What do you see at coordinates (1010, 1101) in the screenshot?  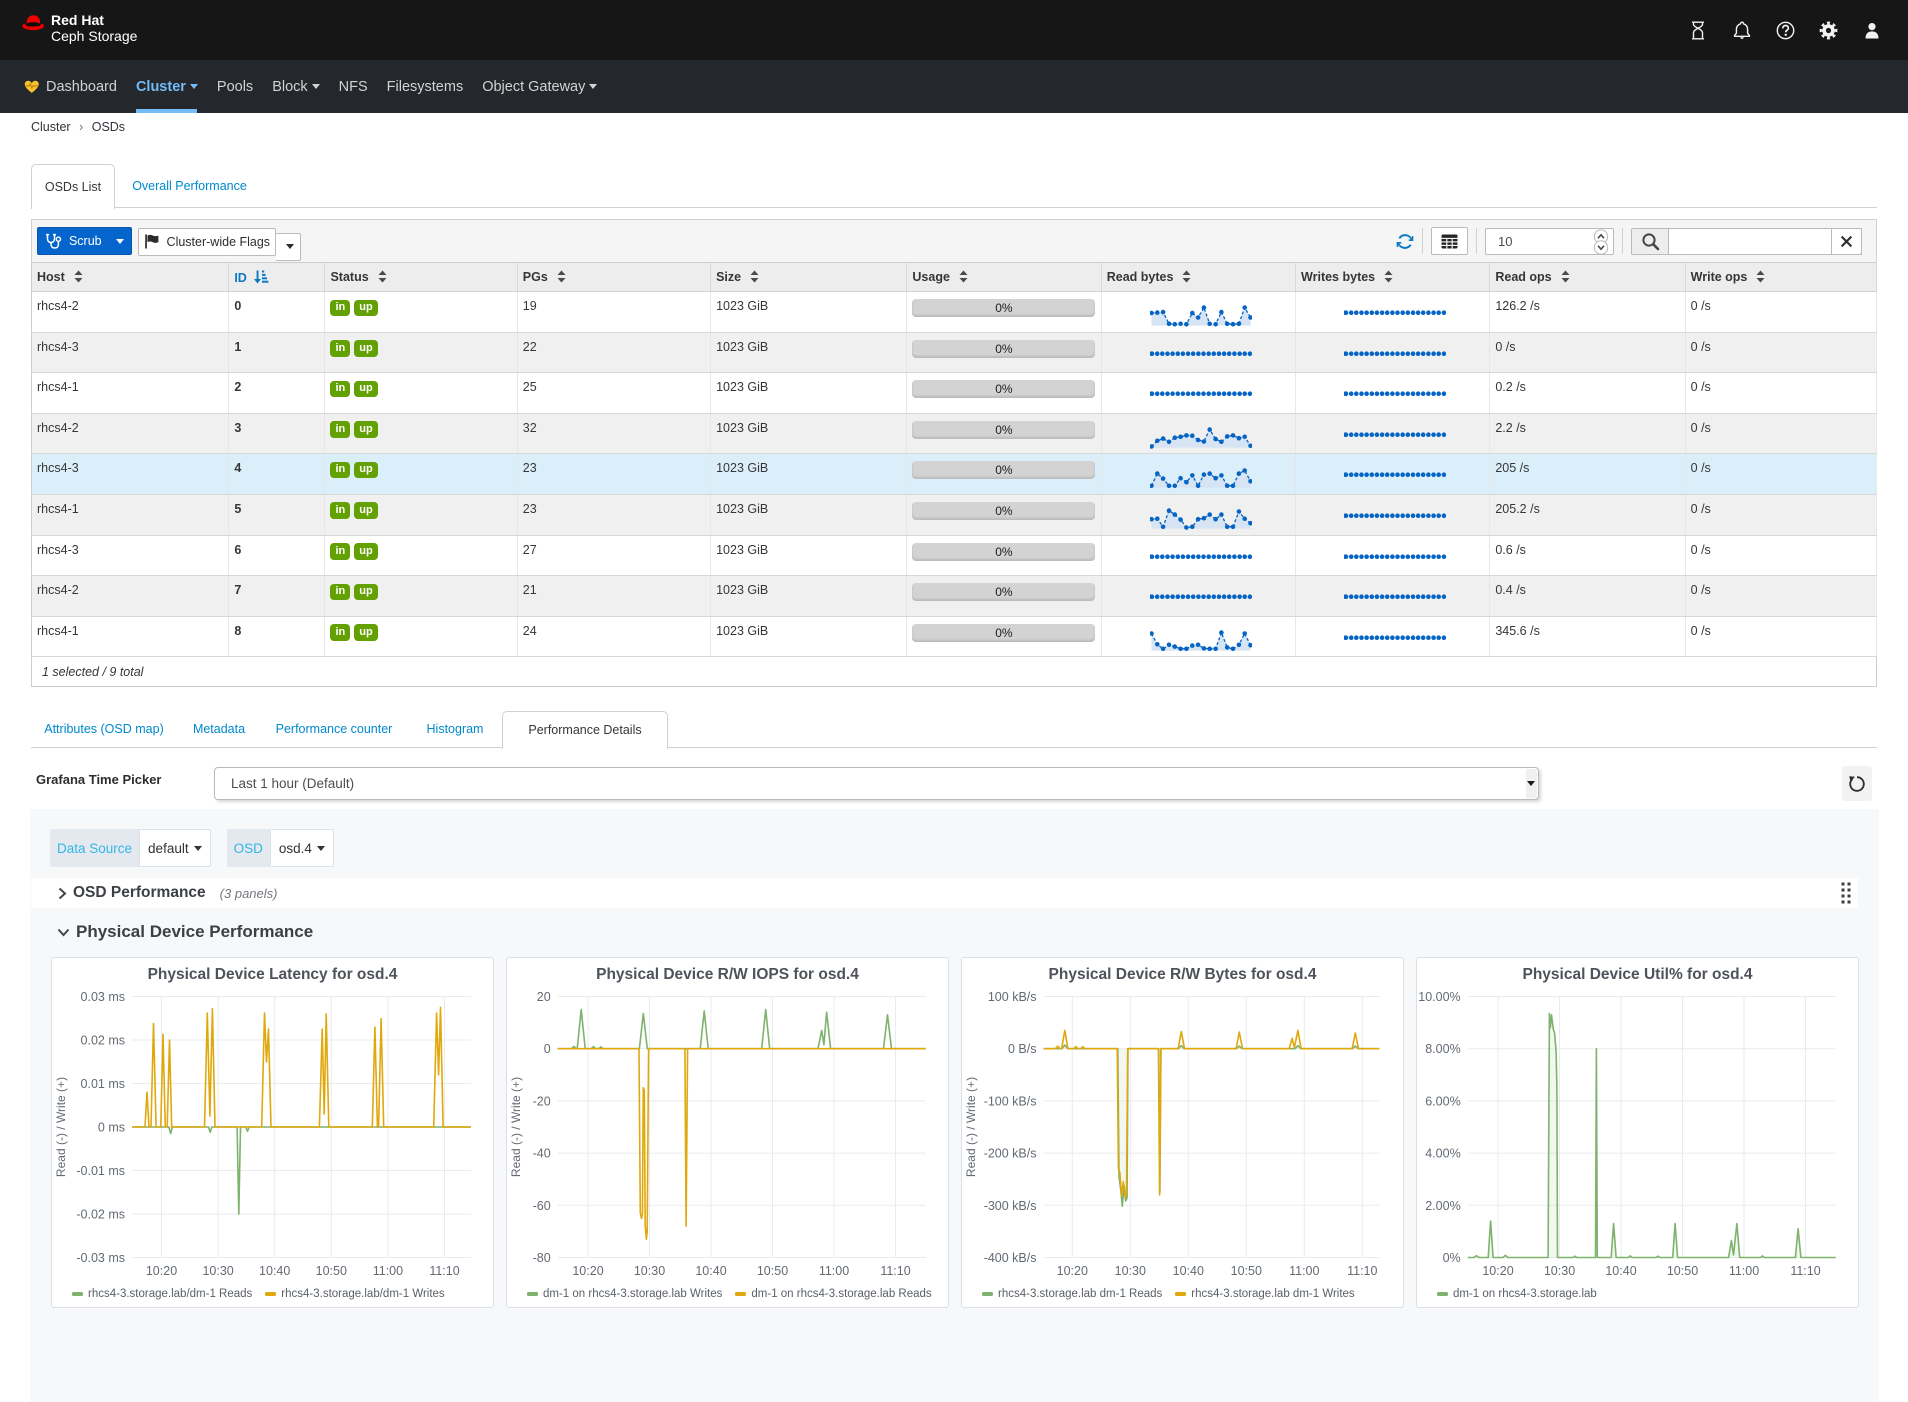 I see `svg-text: -100 kB/s` at bounding box center [1010, 1101].